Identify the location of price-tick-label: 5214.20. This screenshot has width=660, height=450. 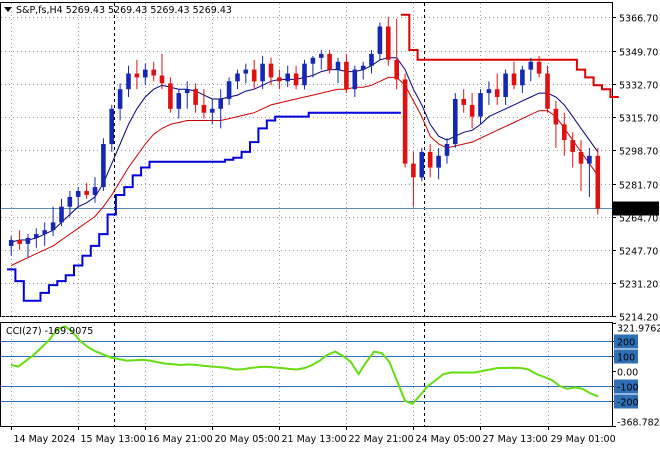
(638, 318).